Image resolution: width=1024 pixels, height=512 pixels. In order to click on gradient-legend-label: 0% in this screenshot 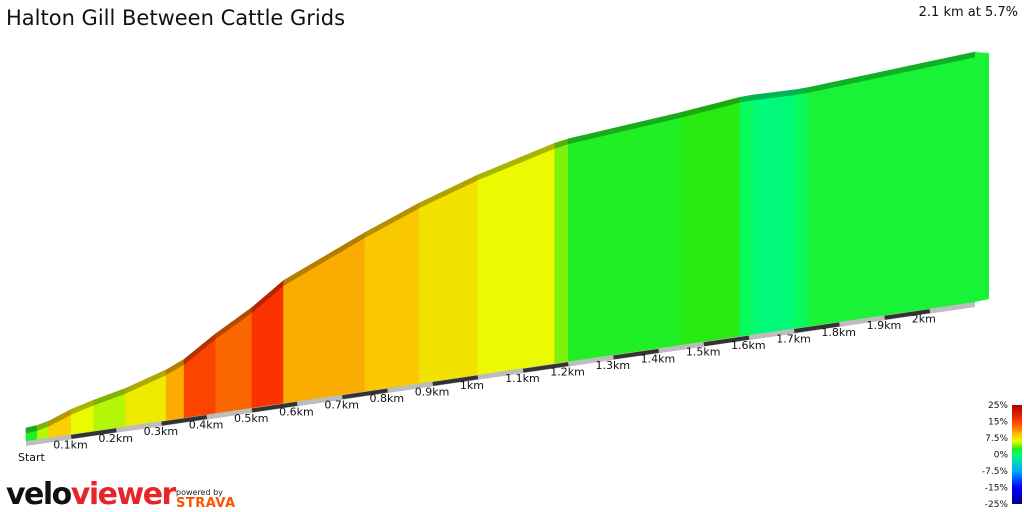, I will do `click(1001, 456)`.